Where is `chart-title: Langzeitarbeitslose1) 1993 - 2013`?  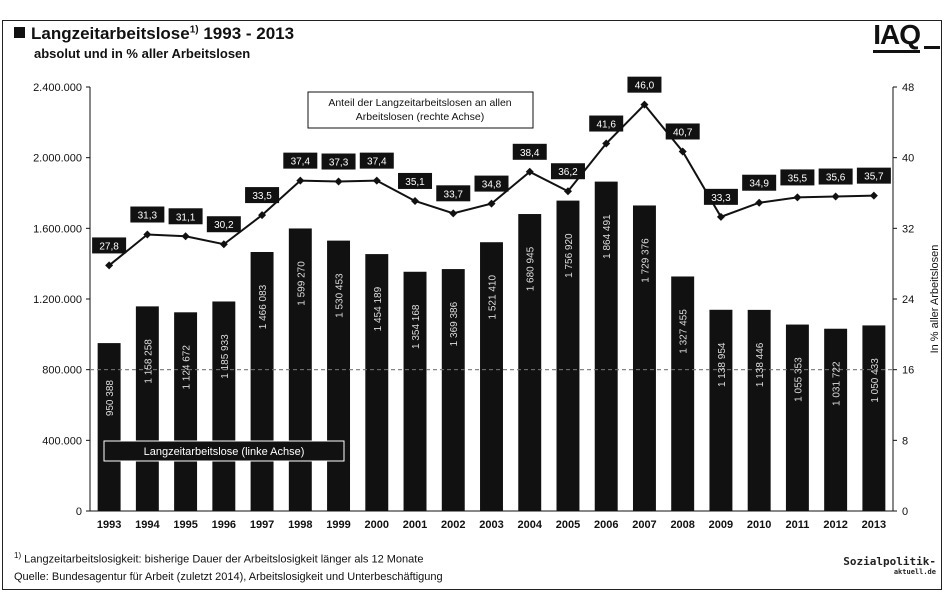
chart-title: Langzeitarbeitslose1) 1993 - 2013 is located at coordinates (154, 34).